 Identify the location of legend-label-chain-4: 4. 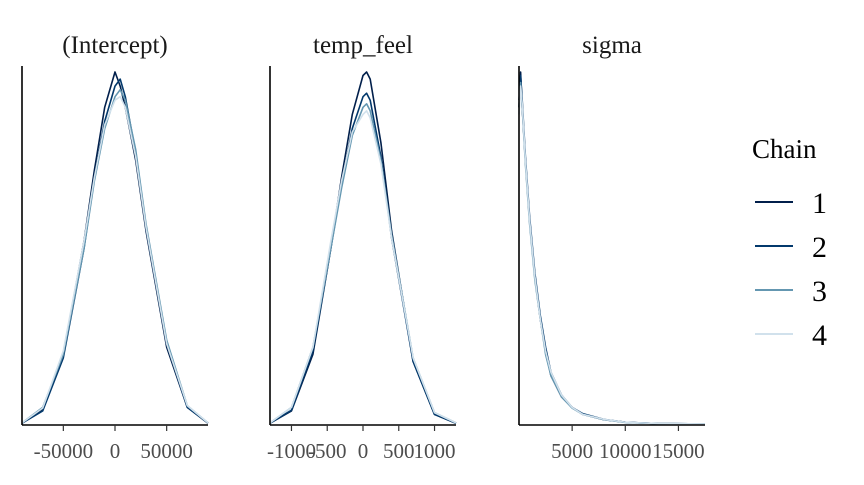
(819, 335).